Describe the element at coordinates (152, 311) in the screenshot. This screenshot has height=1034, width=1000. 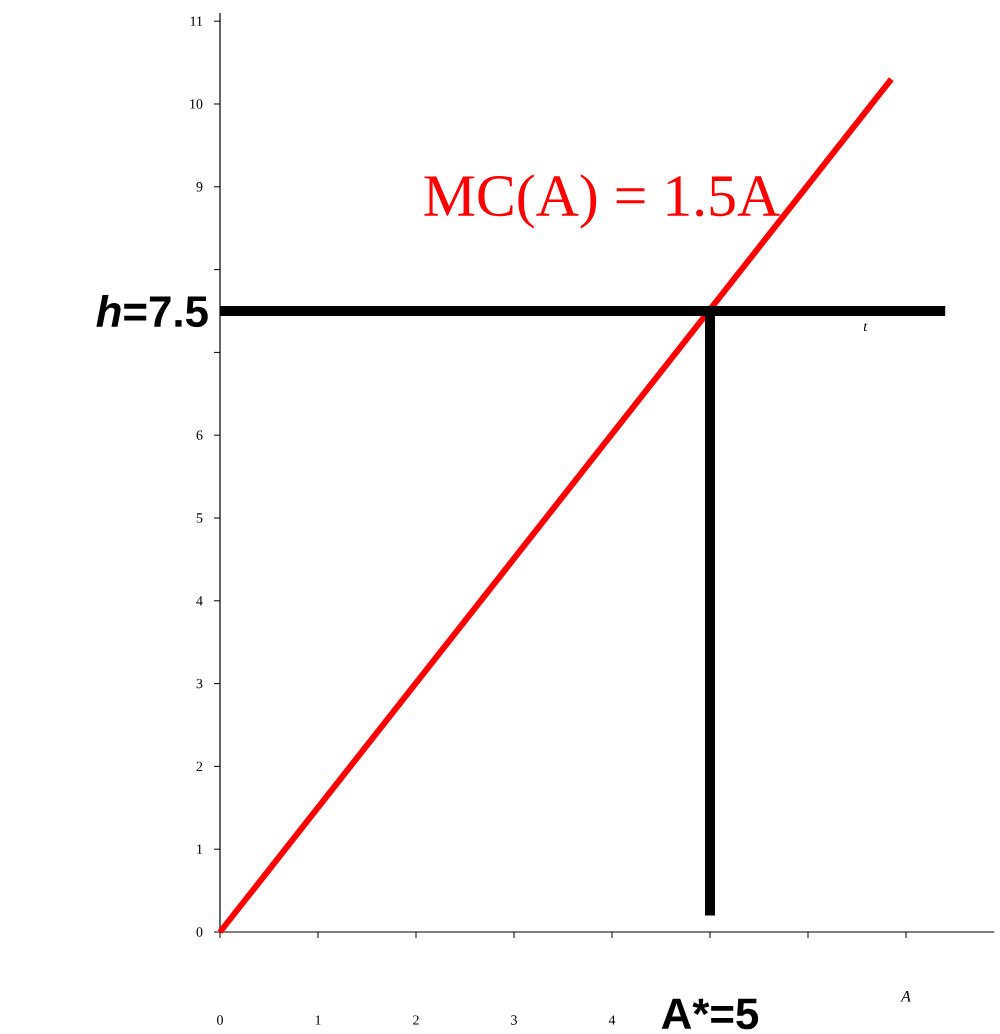
I see `text: h=7.5` at that location.